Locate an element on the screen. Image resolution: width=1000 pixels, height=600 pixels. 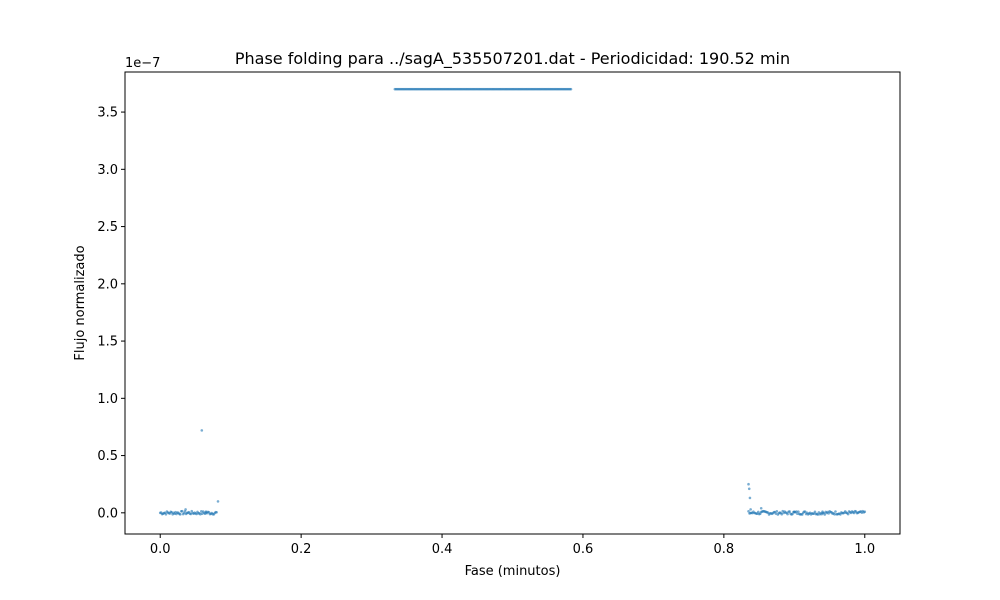
y-offset-label: 1e−7 is located at coordinates (142, 63).